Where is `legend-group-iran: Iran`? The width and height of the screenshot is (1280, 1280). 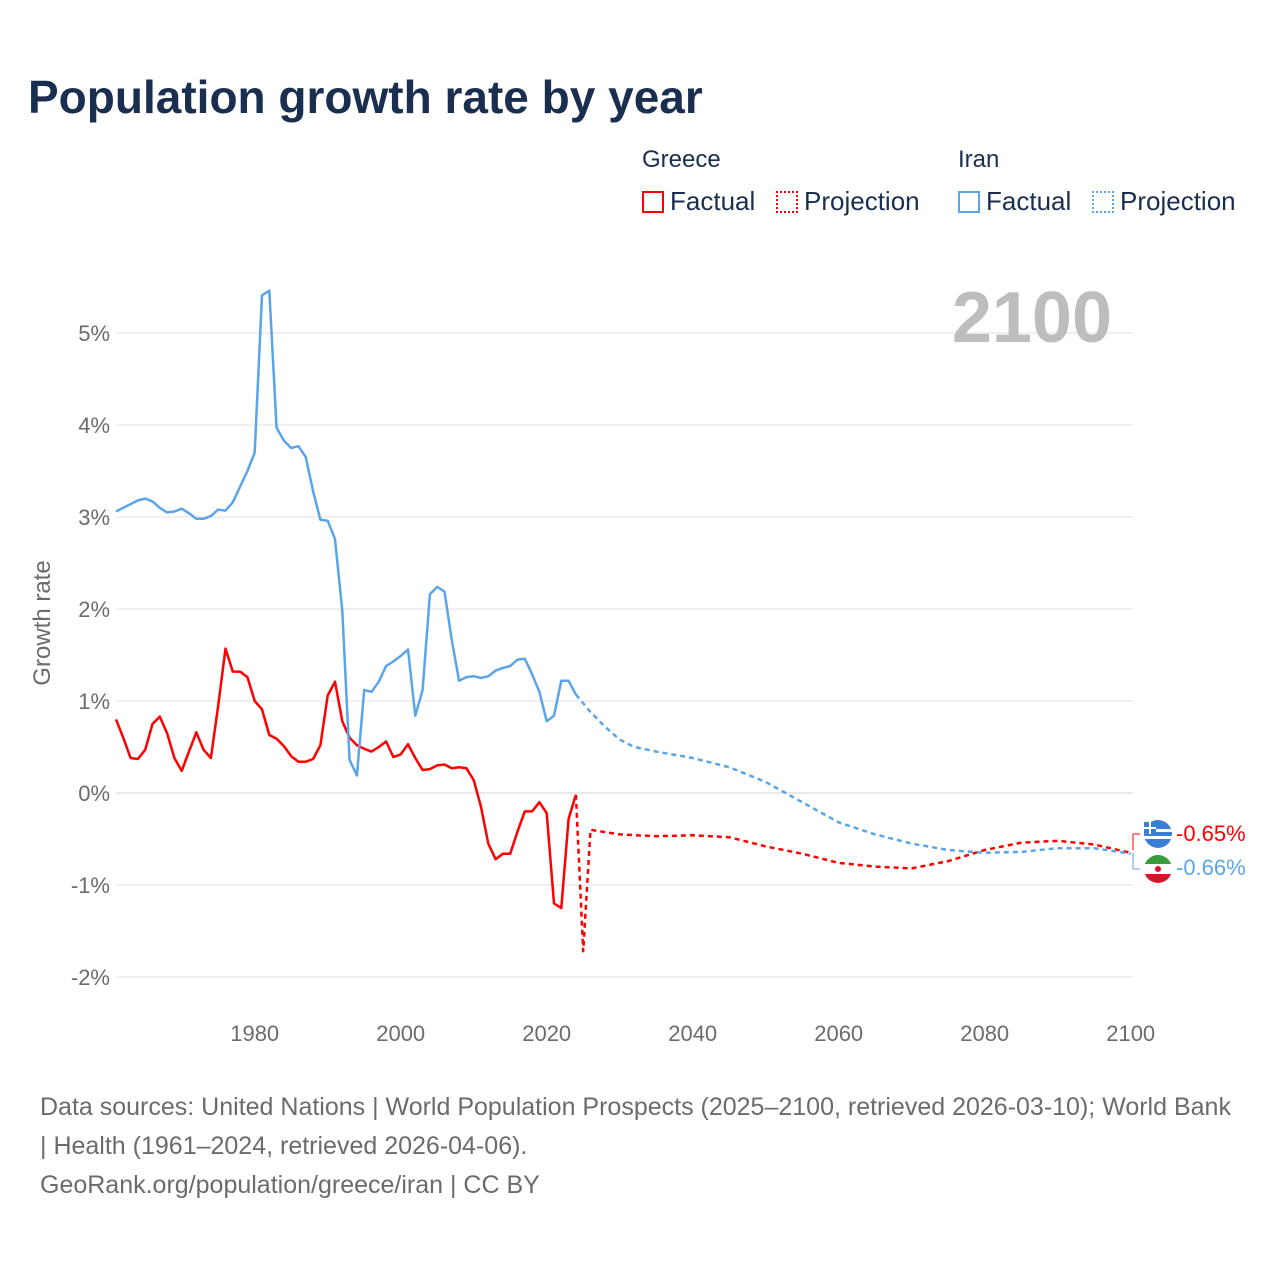 legend-group-iran: Iran is located at coordinates (979, 159).